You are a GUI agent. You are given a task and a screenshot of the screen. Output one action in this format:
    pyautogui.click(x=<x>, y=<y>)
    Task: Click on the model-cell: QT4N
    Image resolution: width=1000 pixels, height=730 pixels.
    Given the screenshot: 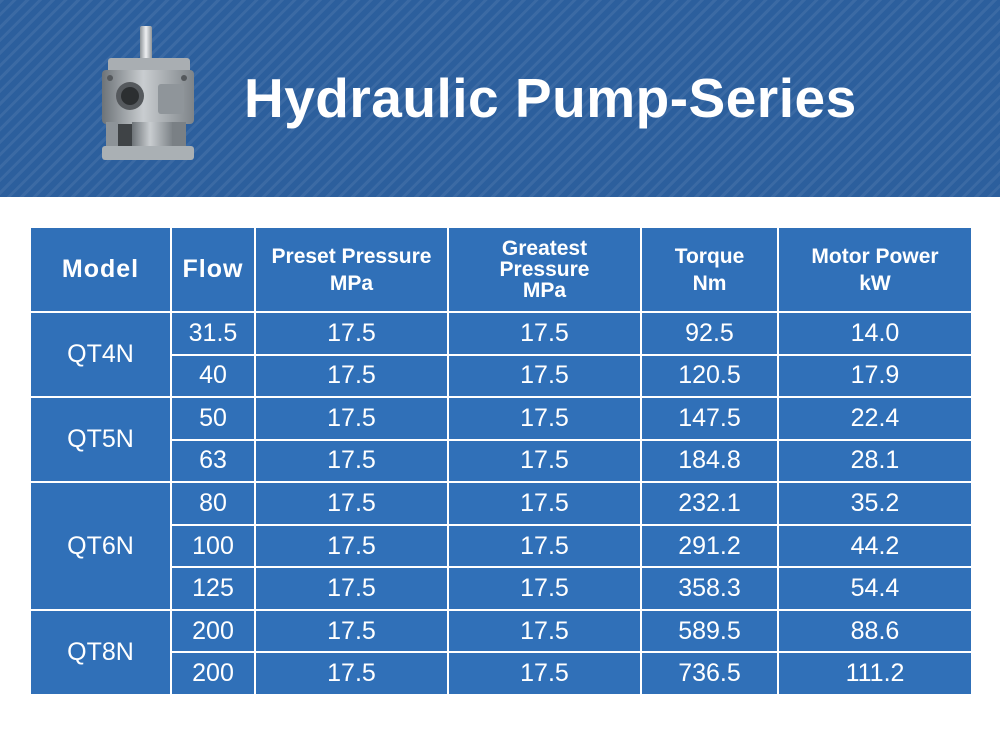 What is the action you would take?
    pyautogui.click(x=100, y=354)
    